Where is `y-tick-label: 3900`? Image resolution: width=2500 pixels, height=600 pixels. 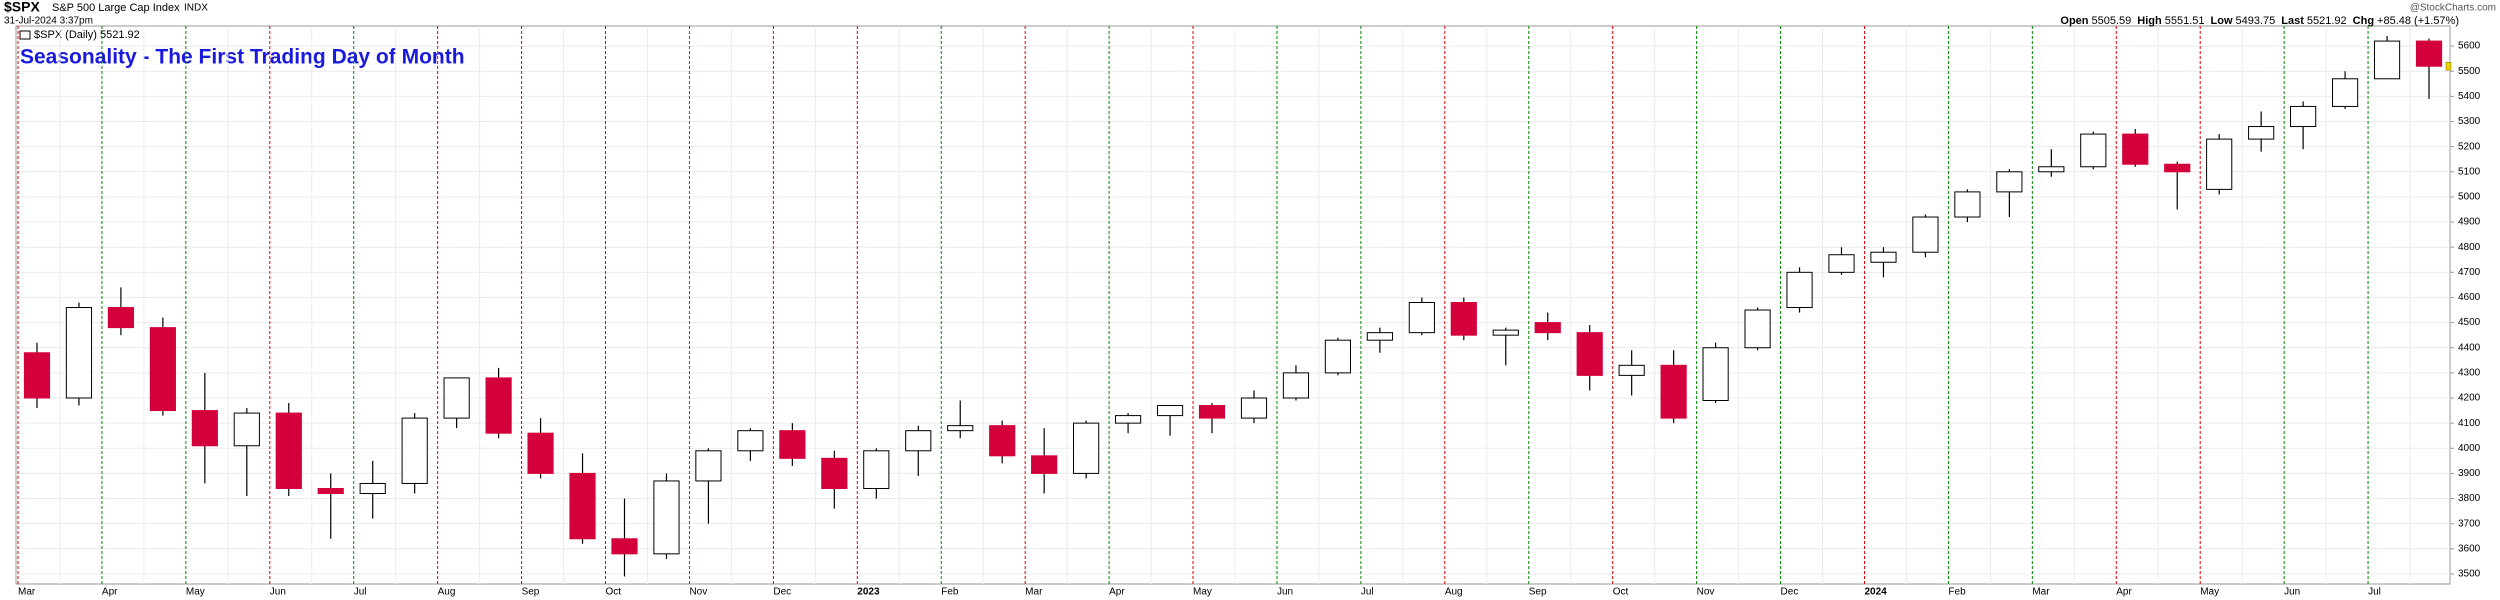
y-tick-label: 3900 is located at coordinates (2469, 473).